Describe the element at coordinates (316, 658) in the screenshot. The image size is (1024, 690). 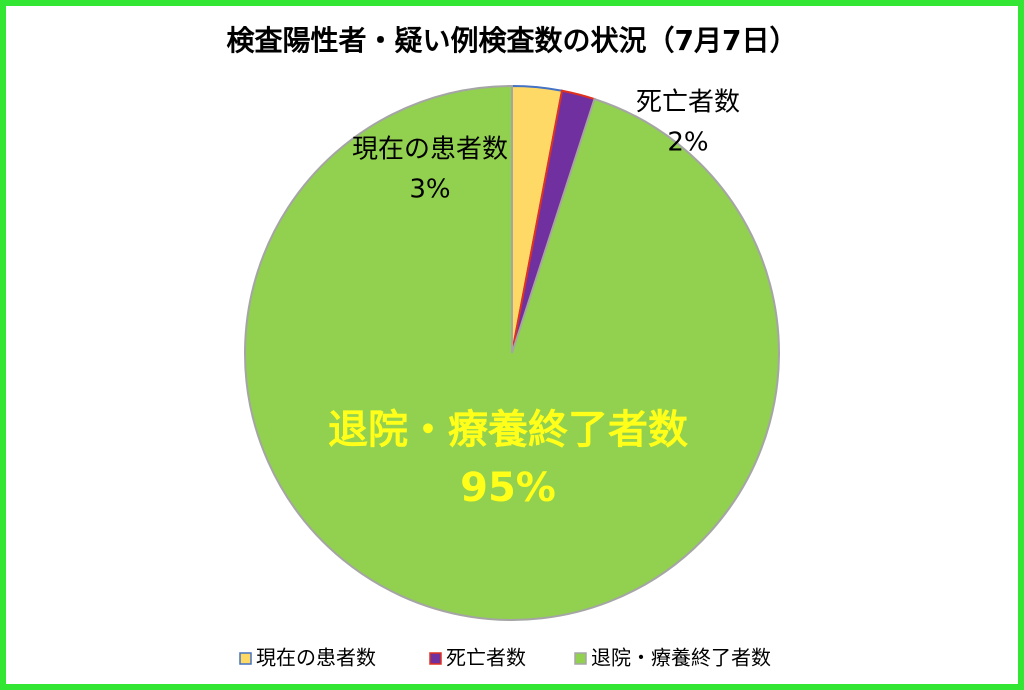
I see `legend-label: 現在の患者数` at that location.